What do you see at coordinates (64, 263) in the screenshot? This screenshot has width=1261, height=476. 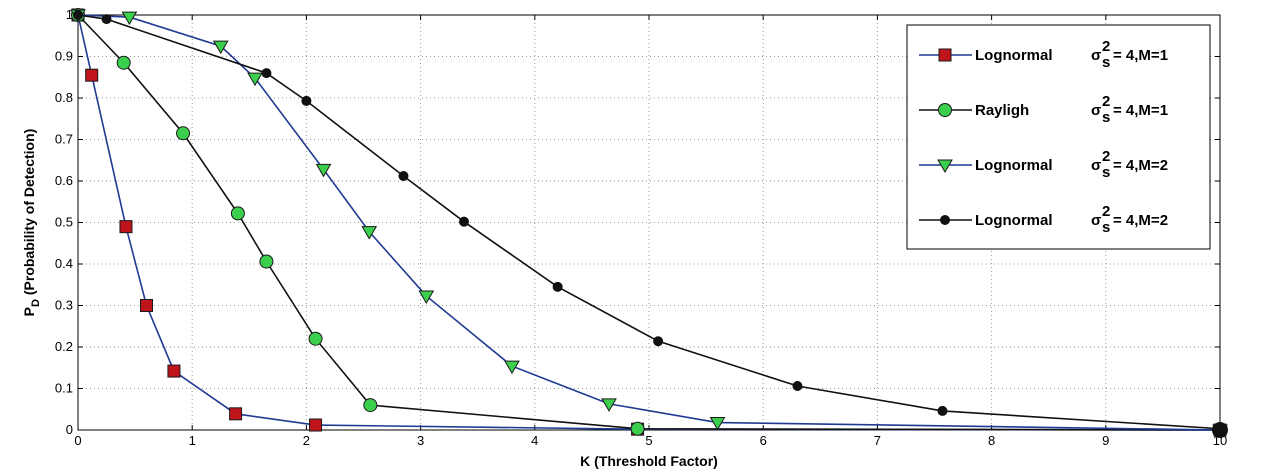 I see `y-tick-label: 0.4` at bounding box center [64, 263].